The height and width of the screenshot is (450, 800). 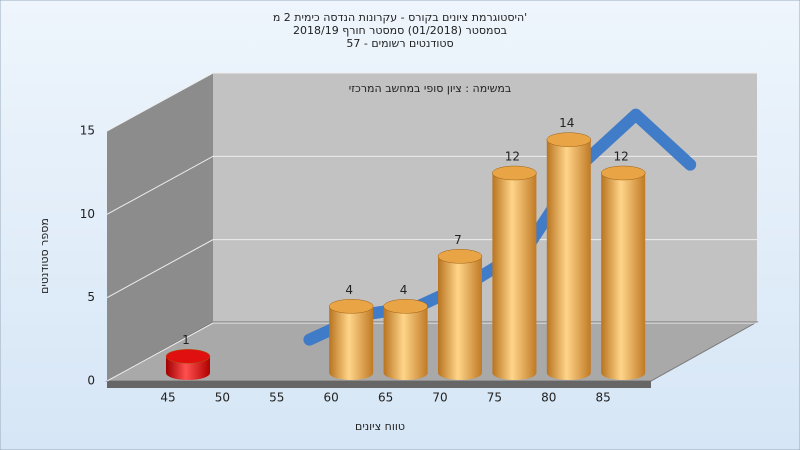 I want to click on title-line: סטודנטים רשומים - 57, so click(x=399, y=43).